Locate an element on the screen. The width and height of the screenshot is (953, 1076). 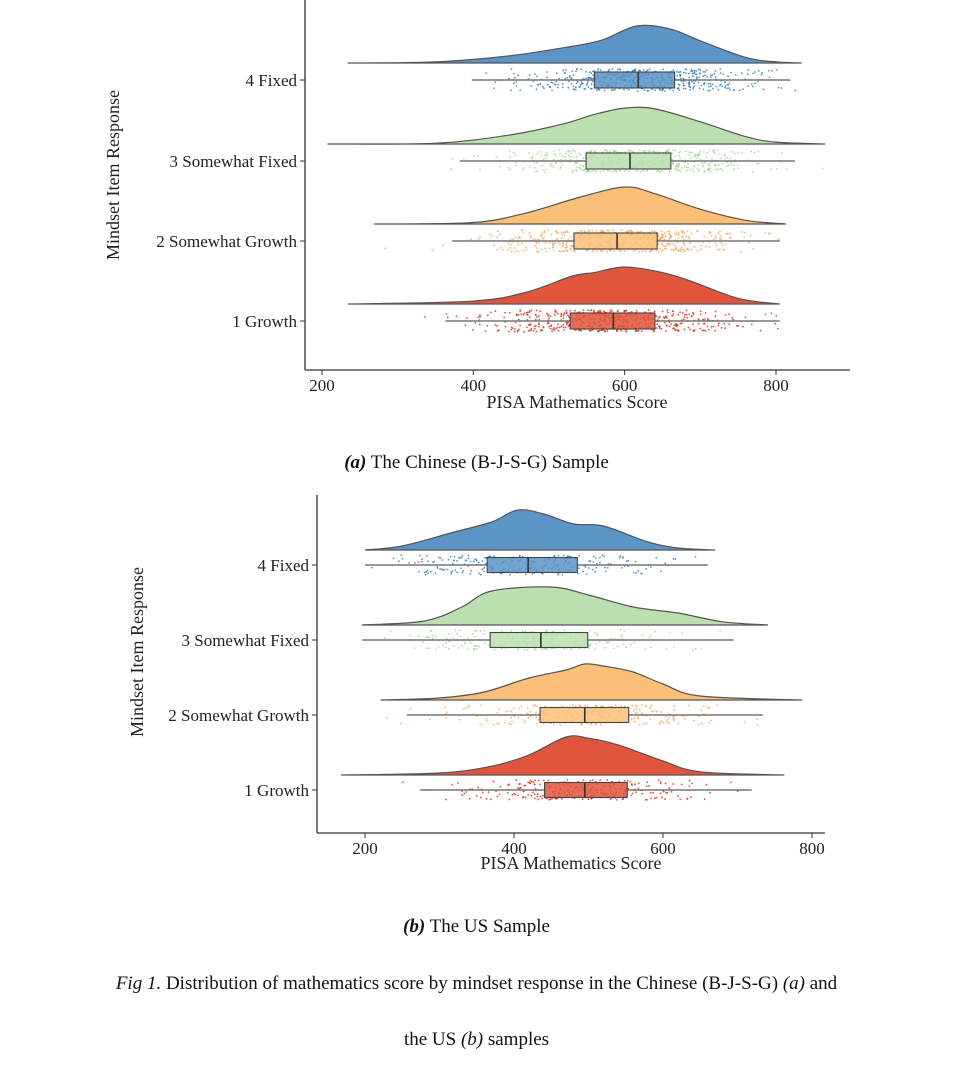
x-tick-label: 800 is located at coordinates (812, 848).